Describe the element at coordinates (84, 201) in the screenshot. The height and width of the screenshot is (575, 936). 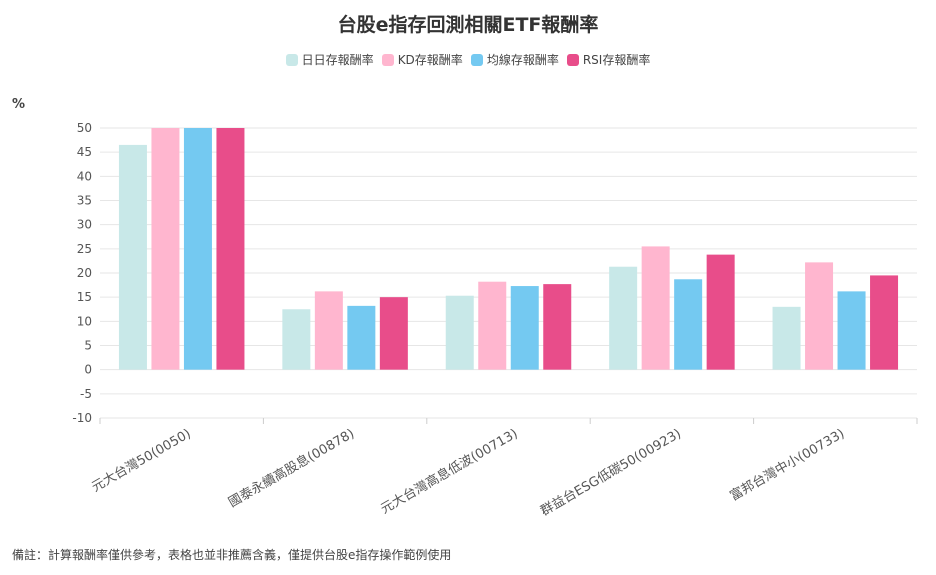
I see `y-tick-label: 35` at that location.